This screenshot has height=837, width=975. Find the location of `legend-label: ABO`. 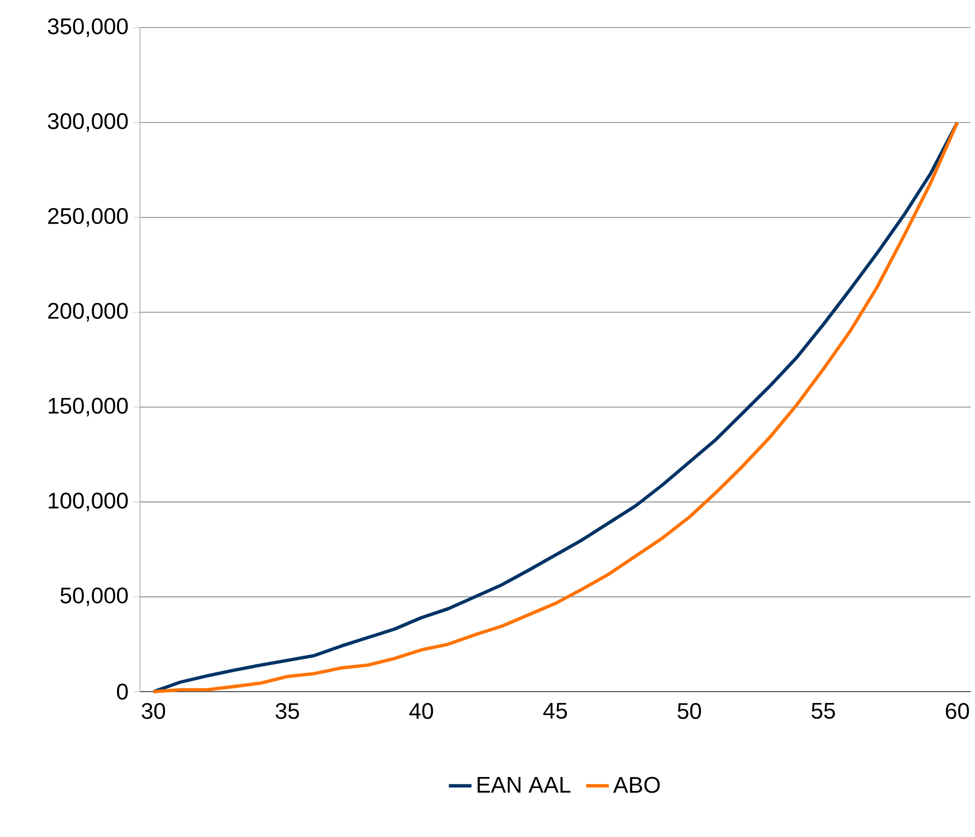

legend-label: ABO is located at coordinates (636, 784).